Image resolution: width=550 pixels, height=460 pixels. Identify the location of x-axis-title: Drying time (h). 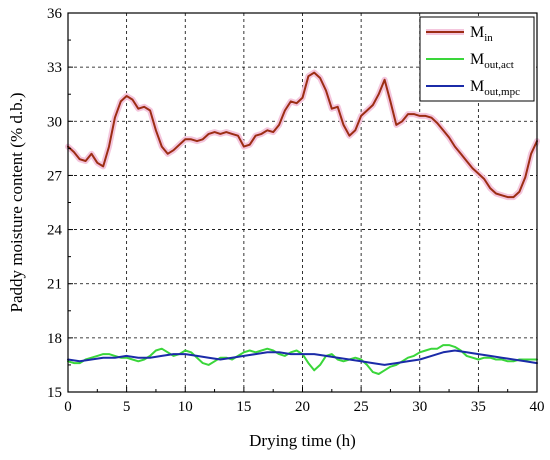
(302, 440).